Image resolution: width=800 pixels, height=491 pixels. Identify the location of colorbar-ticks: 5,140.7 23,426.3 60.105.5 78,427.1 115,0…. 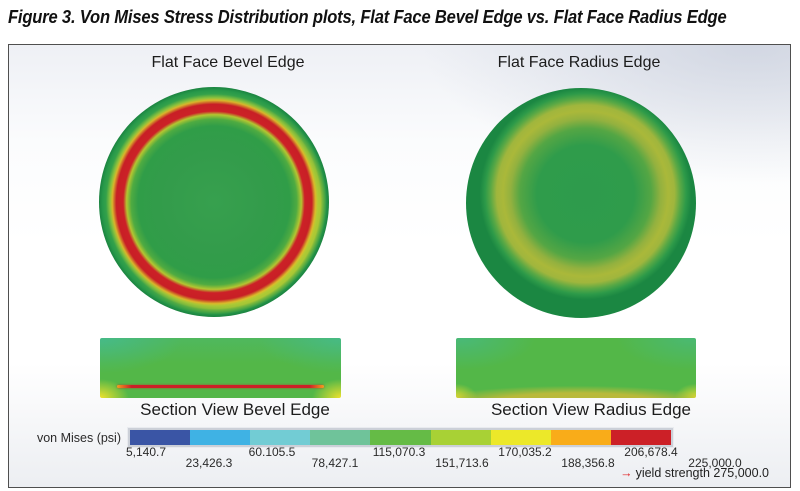
(399, 458).